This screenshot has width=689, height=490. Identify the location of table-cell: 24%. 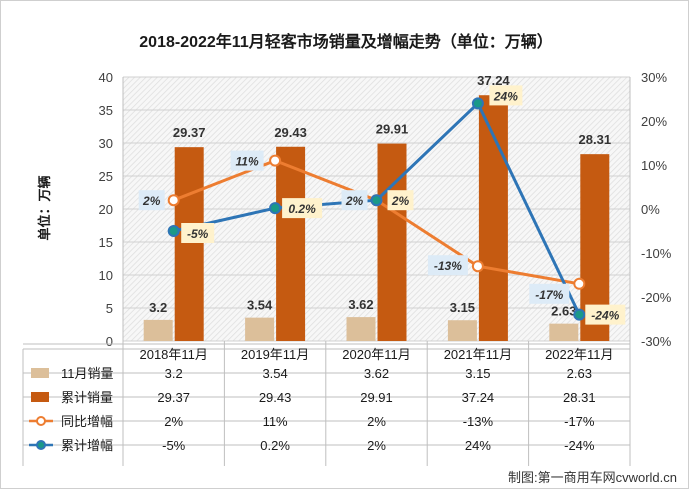
(478, 445).